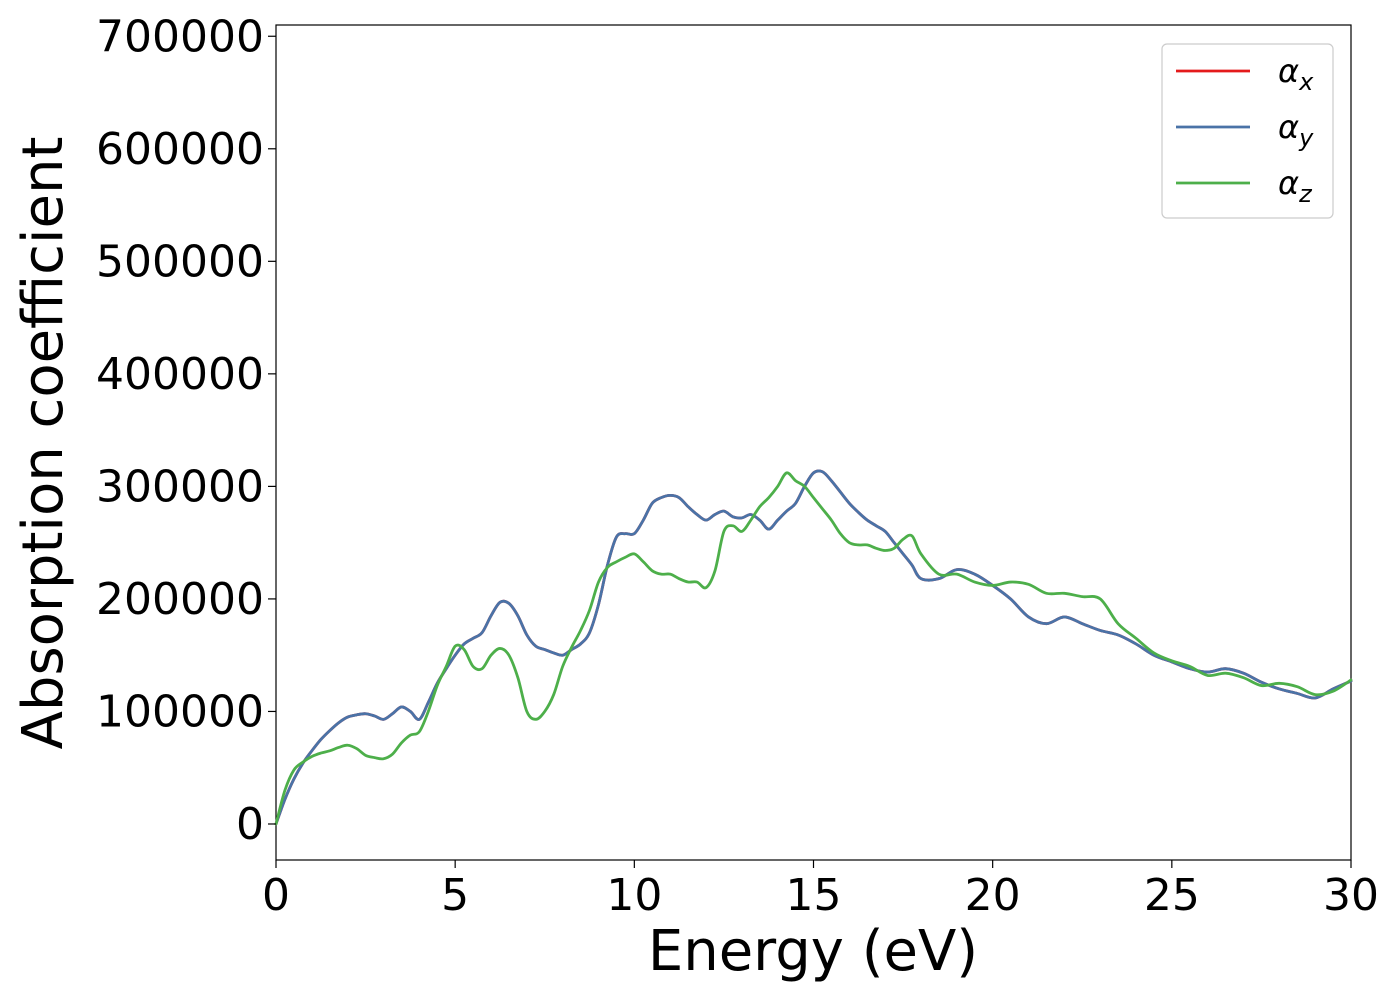  I want to click on legend-label-sub: z, so click(1305, 194).